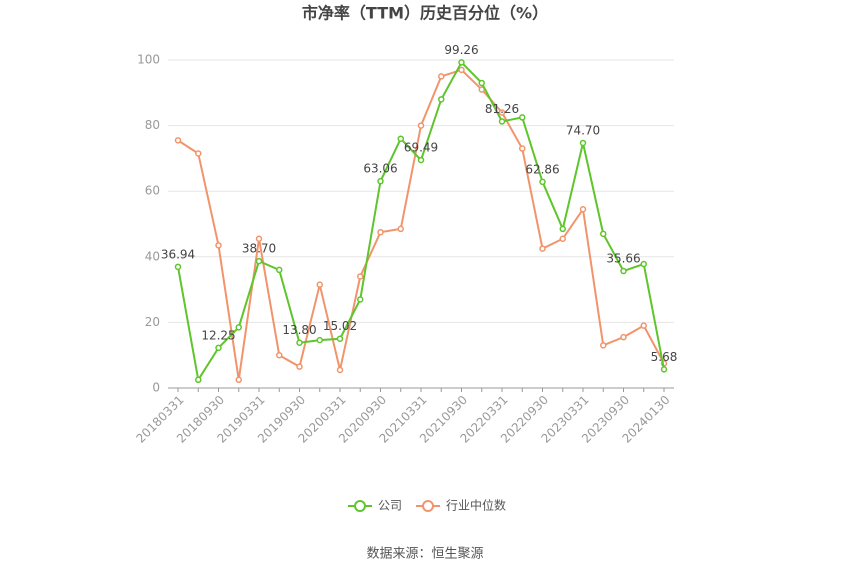 The height and width of the screenshot is (575, 850). Describe the element at coordinates (148, 60) in the screenshot. I see `y-tick-label: 100` at that location.